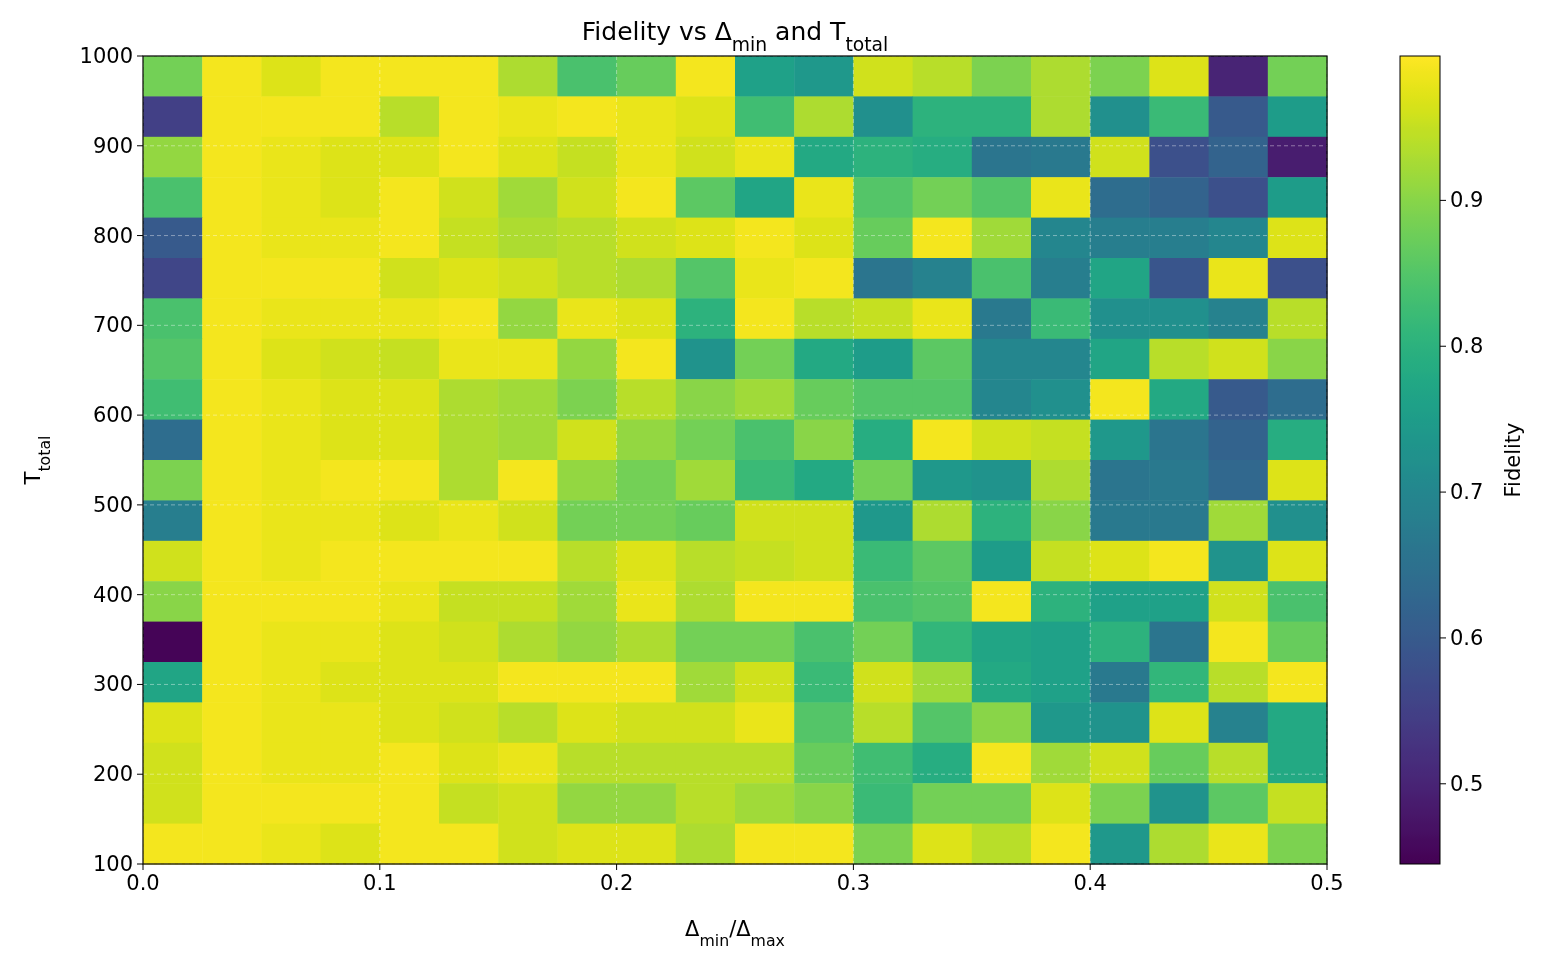 The image size is (1545, 954). Describe the element at coordinates (106, 56) in the screenshot. I see `y-tick-label: 1000` at that location.